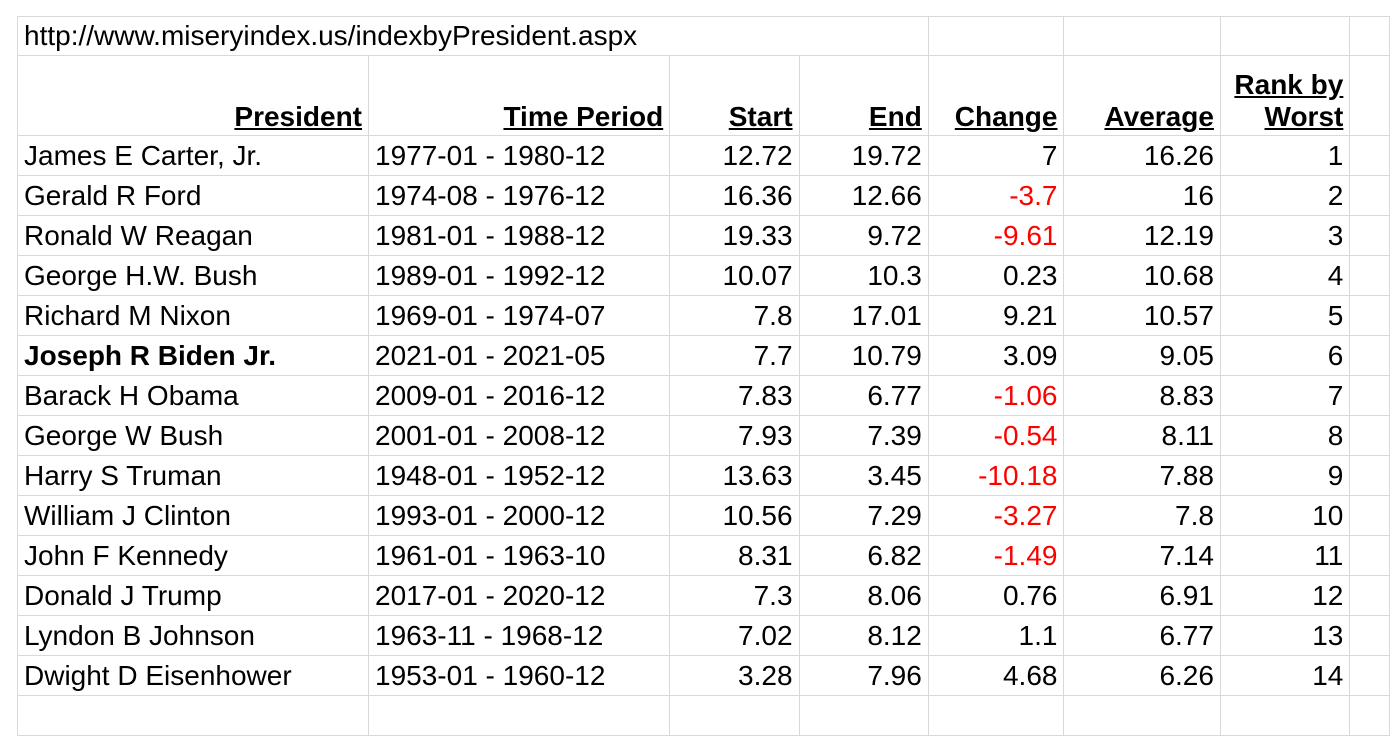 This screenshot has height=738, width=1390. What do you see at coordinates (863, 475) in the screenshot?
I see `number-cell: 3.45` at bounding box center [863, 475].